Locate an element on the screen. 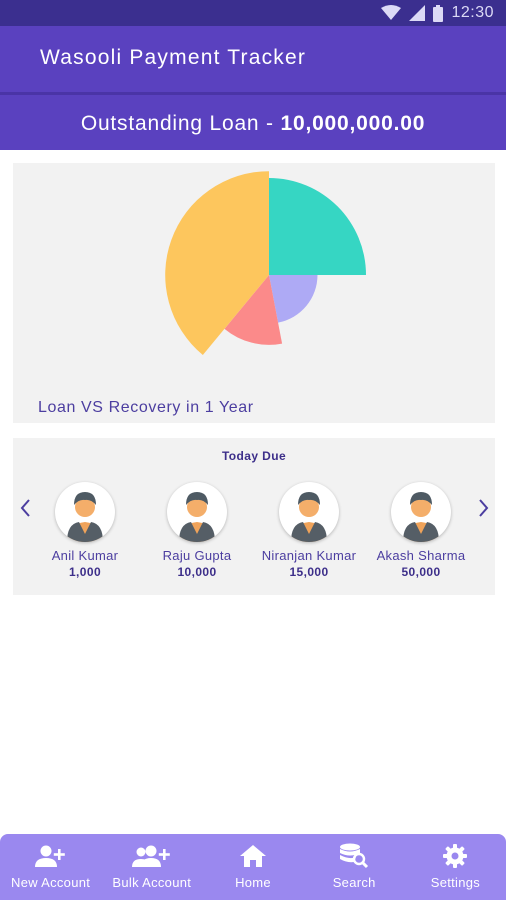 Image resolution: width=506 pixels, height=900 pixels. nav-new-account: New Account is located at coordinates (50, 867).